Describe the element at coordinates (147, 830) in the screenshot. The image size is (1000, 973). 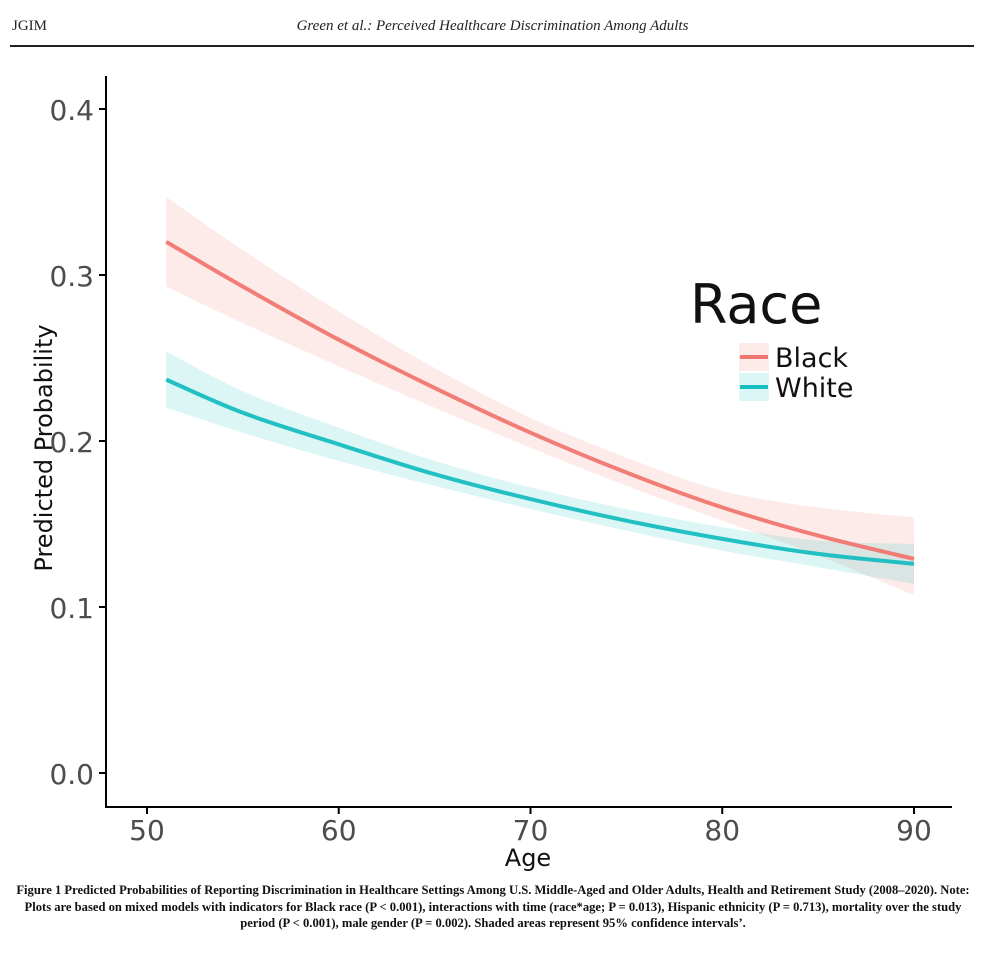
I see `x-tick-label: 50` at that location.